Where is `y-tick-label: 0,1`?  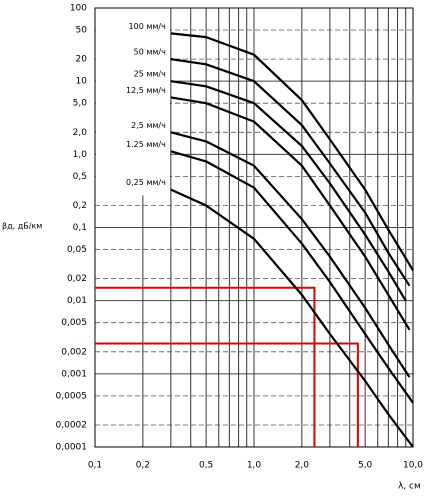
y-tick-label: 0,1 is located at coordinates (80, 228).